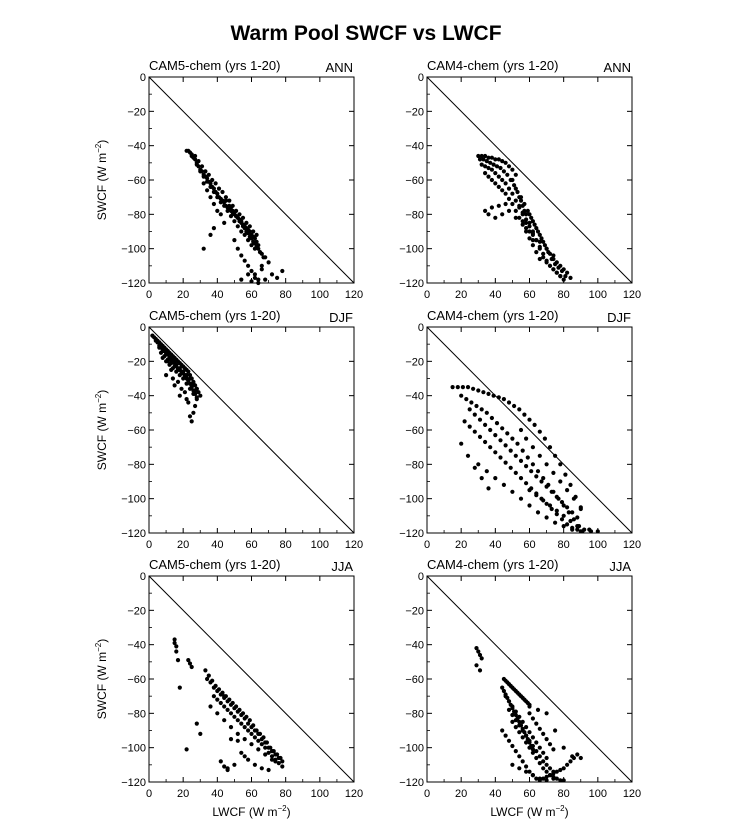 Image resolution: width=733 pixels, height=827 pixels. Describe the element at coordinates (632, 295) in the screenshot. I see `x-tick-label: 120` at that location.